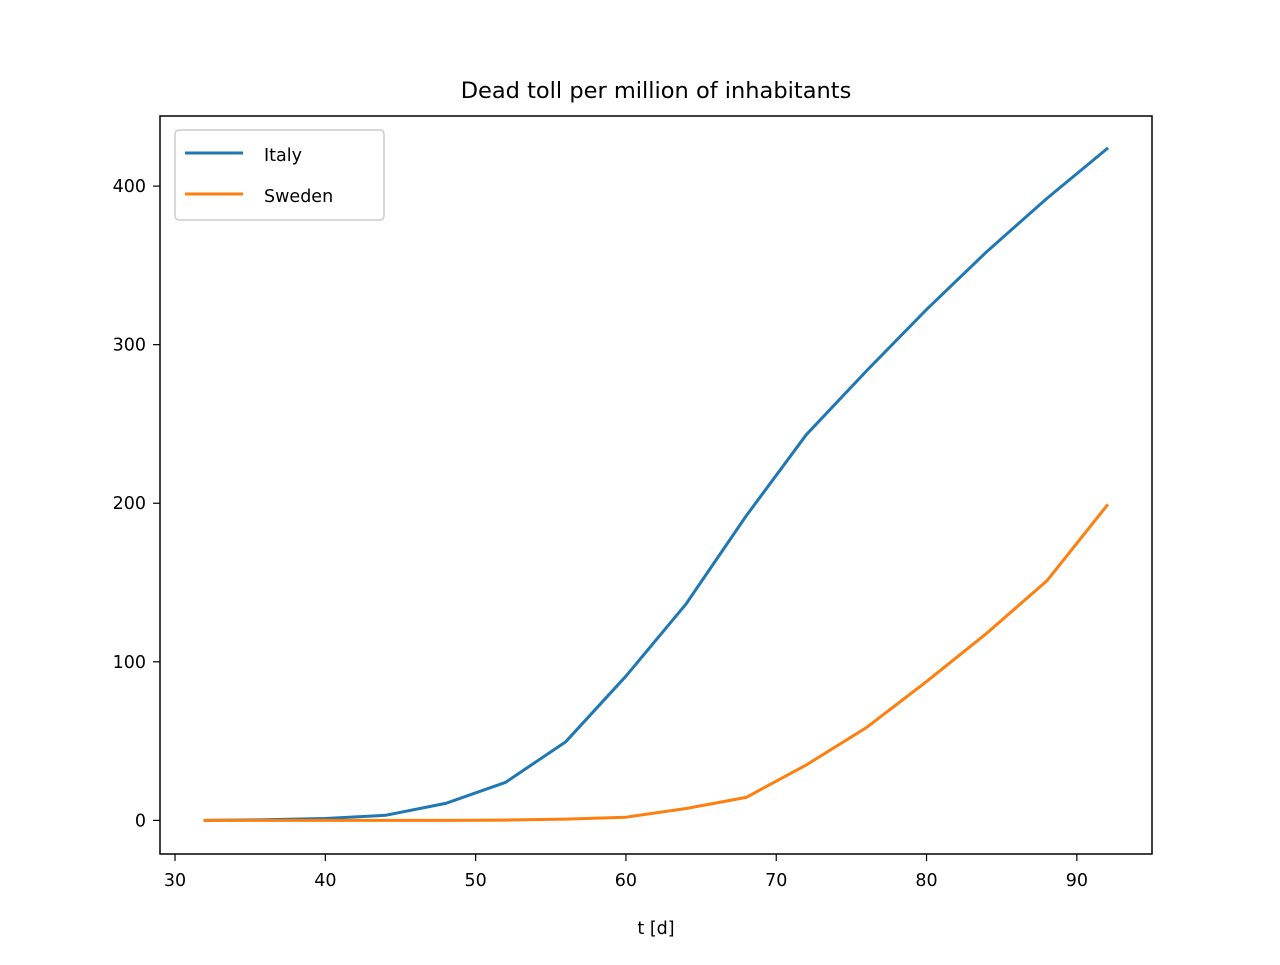 The height and width of the screenshot is (965, 1280). I want to click on y-tick-label: 400, so click(129, 187).